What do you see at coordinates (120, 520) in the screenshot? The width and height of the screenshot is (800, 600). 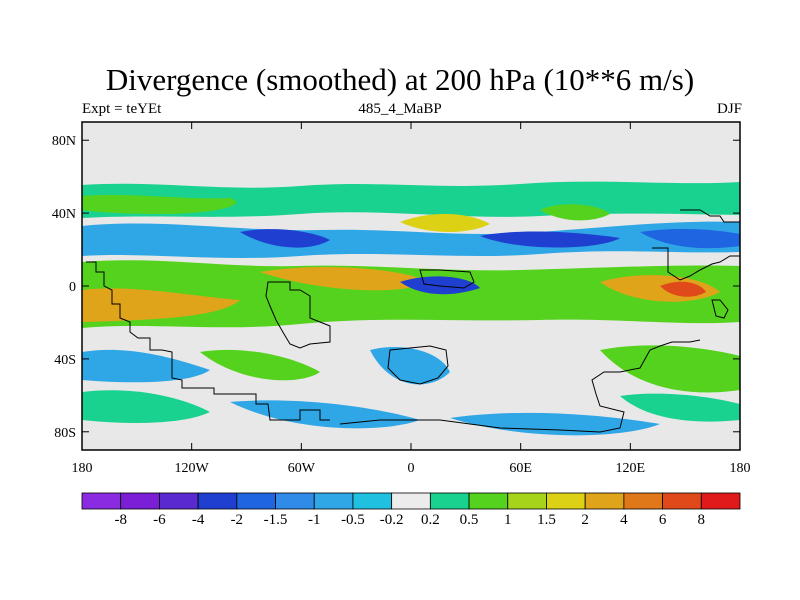 I see `colorbar-label: -8` at bounding box center [120, 520].